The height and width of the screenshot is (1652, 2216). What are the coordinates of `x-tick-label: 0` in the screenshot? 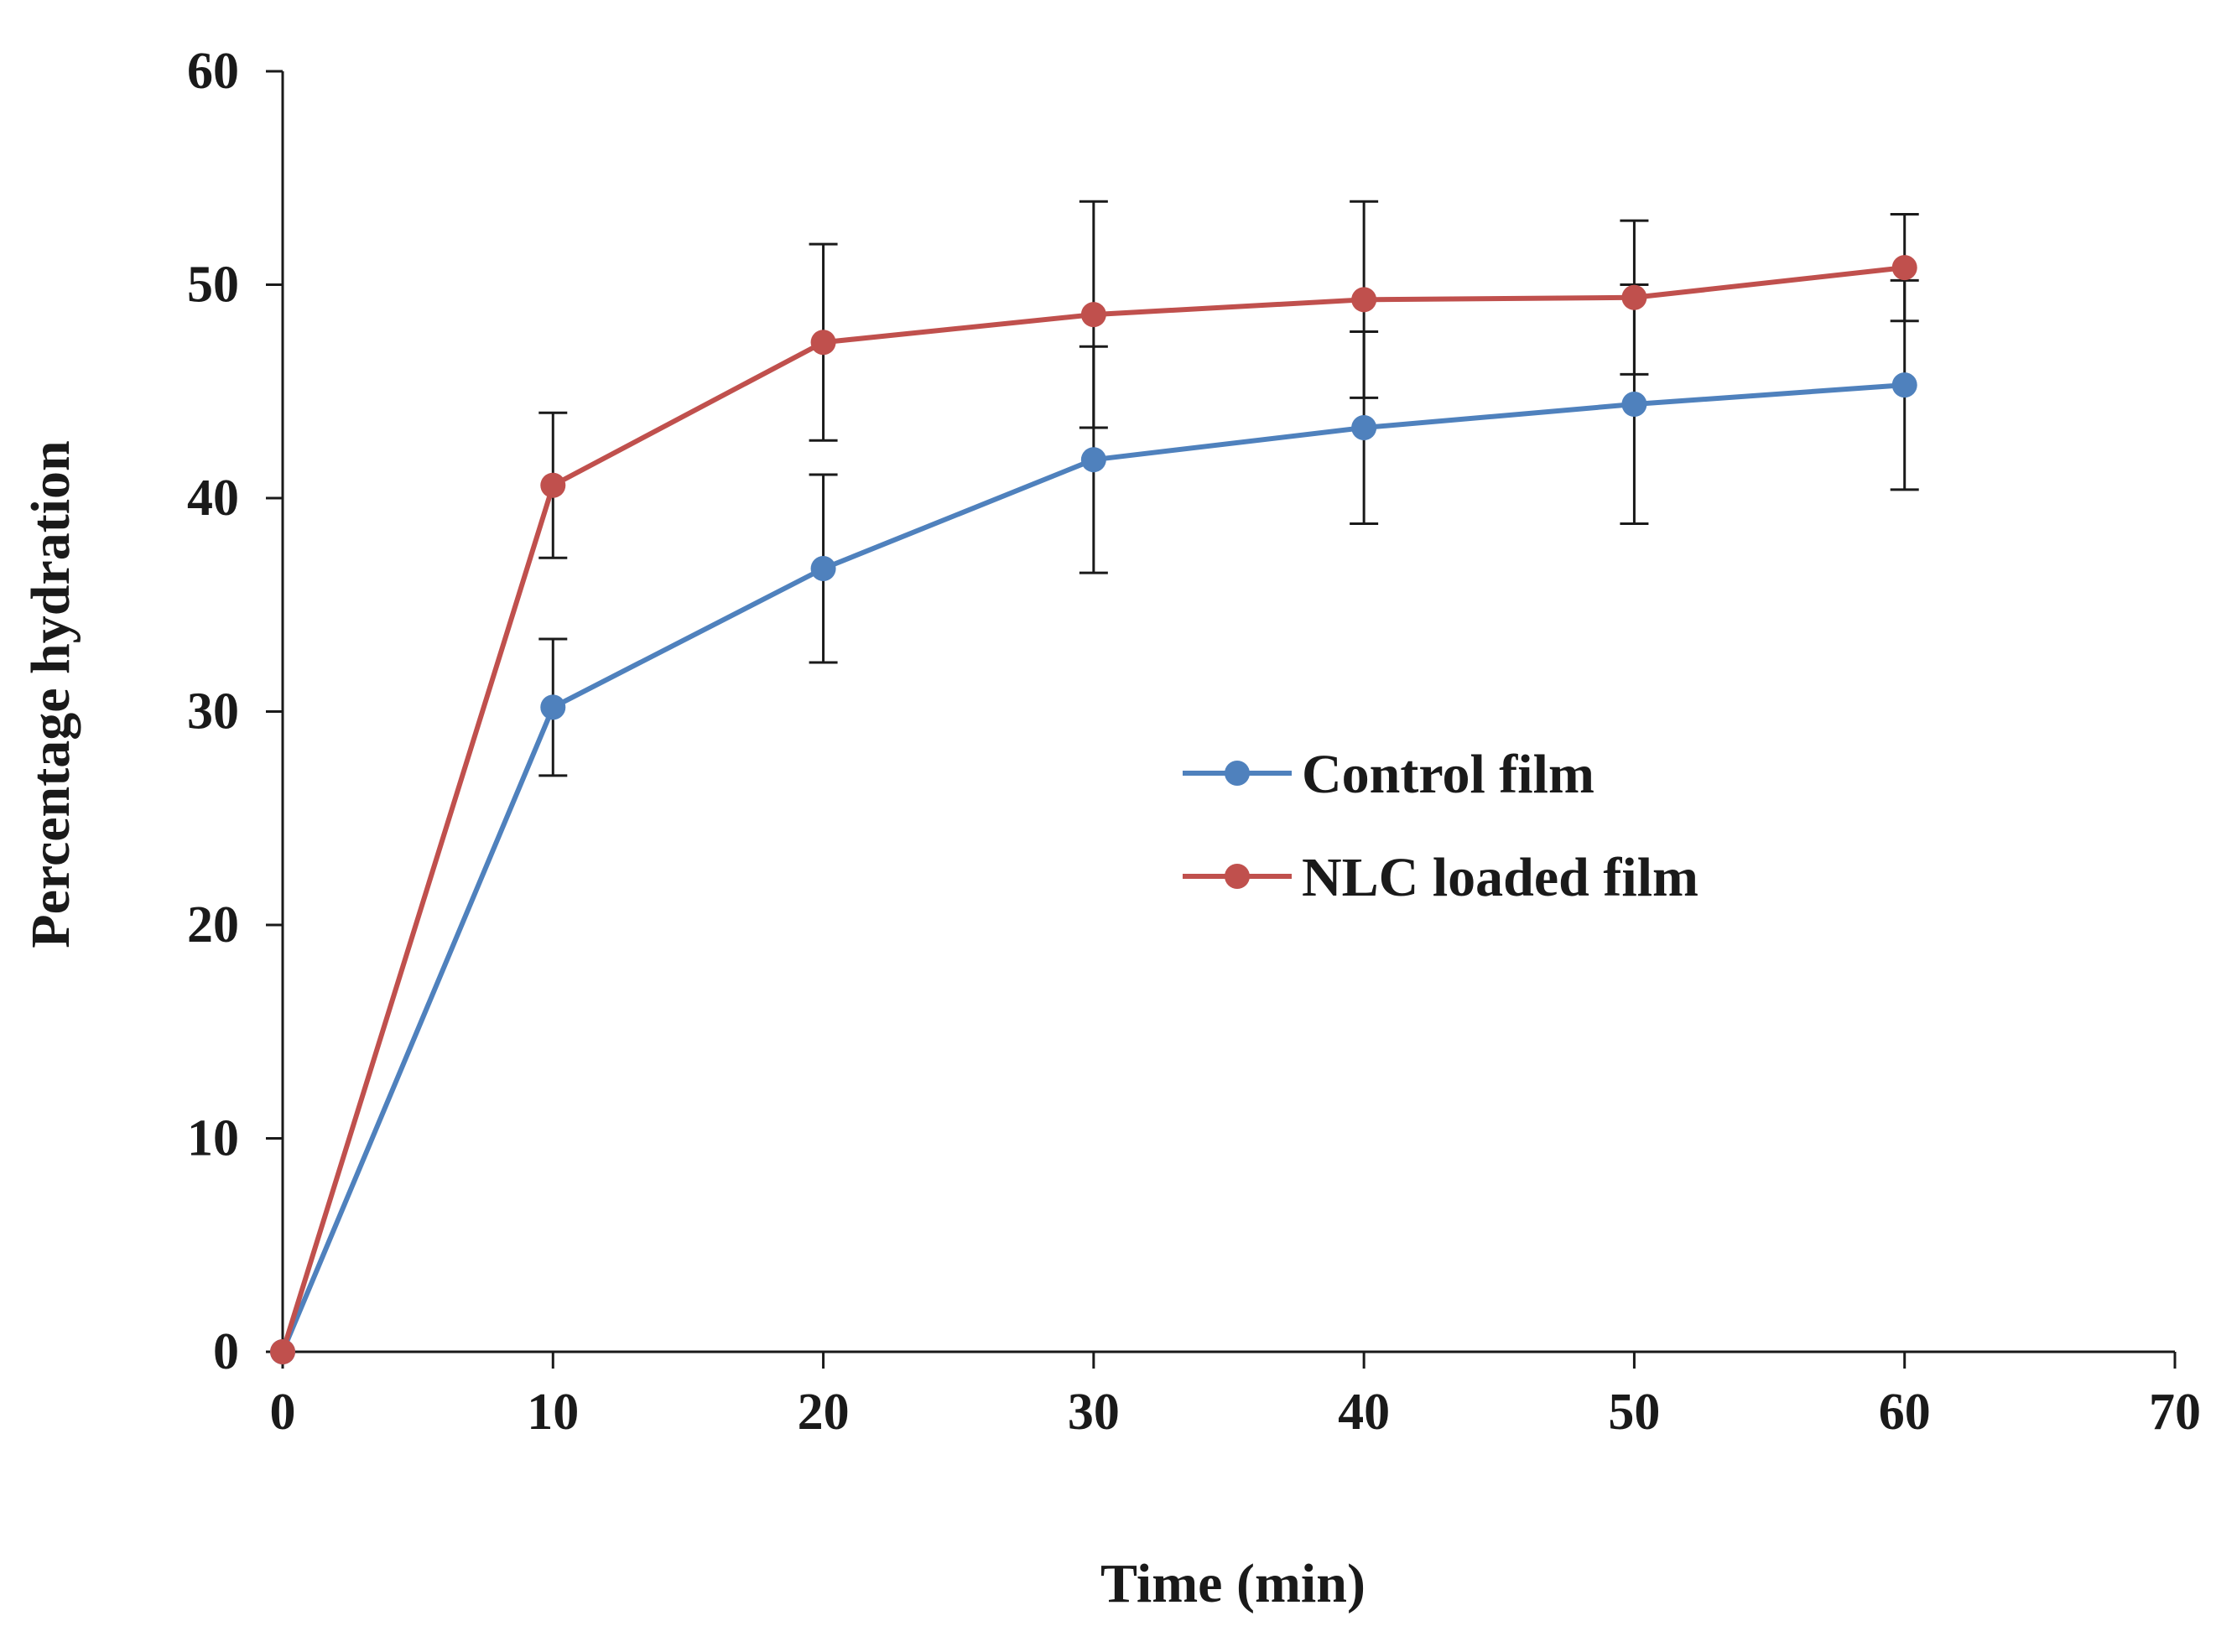 It's located at (283, 1412).